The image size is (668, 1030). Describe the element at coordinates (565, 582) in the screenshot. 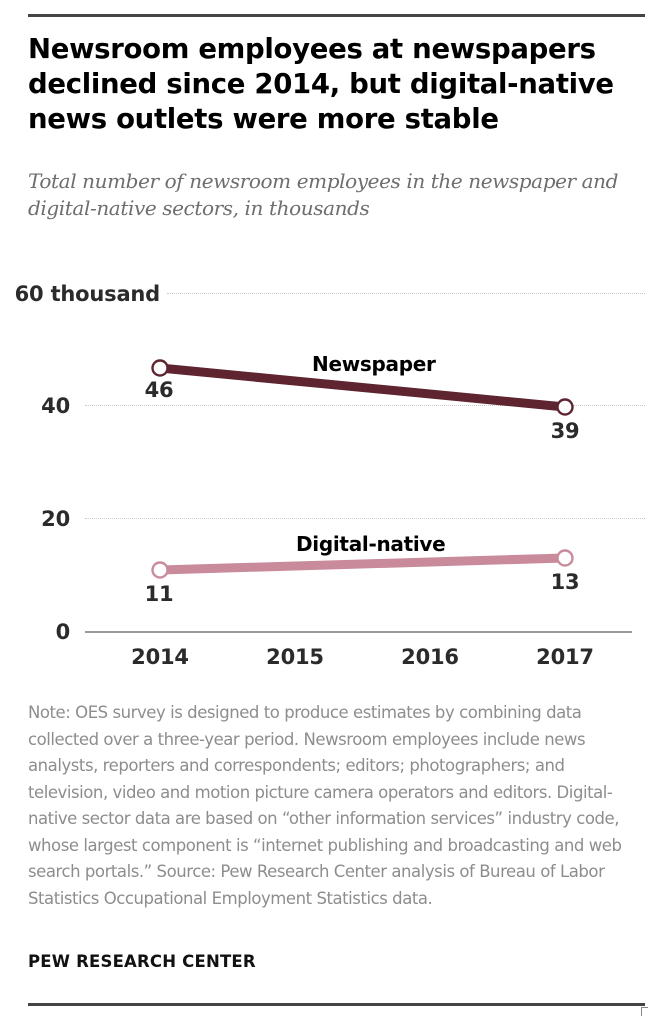

I see `datalabel-digital-native-2017: 13` at that location.